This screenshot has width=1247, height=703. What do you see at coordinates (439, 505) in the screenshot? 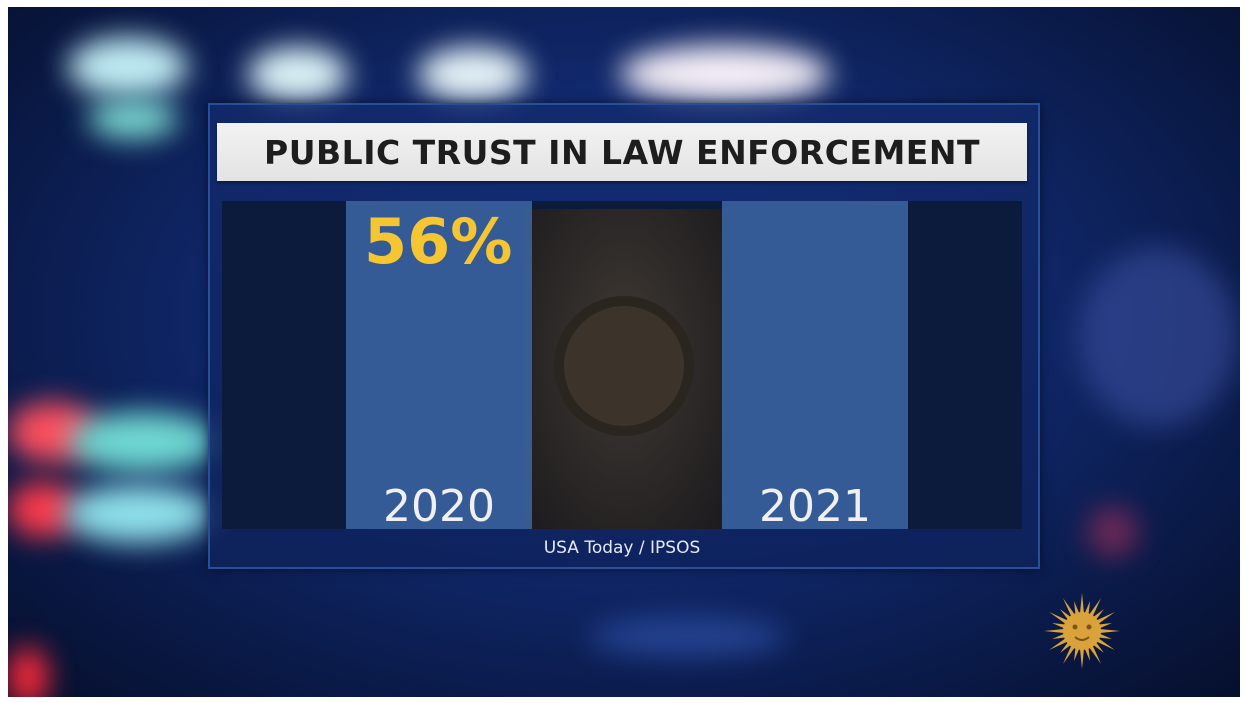
I see `category-label-2020: 2020` at bounding box center [439, 505].